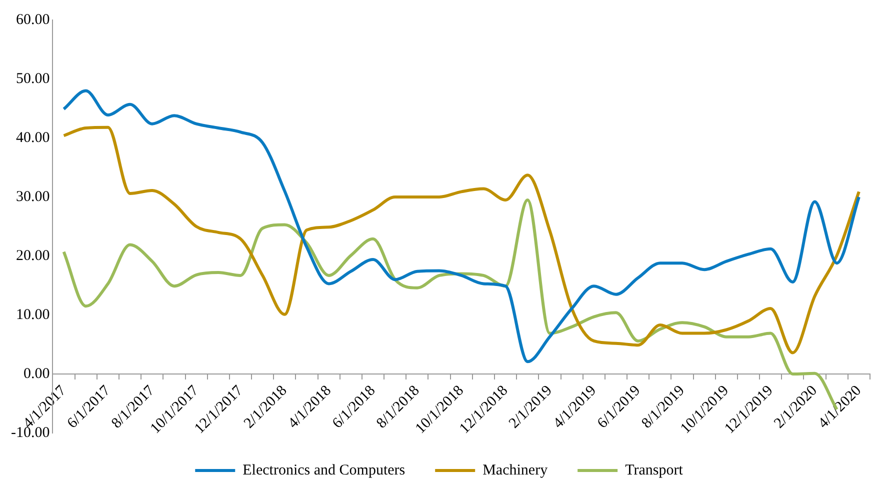 This screenshot has width=892, height=496. I want to click on y-tick-label: 10.00, so click(33, 314).